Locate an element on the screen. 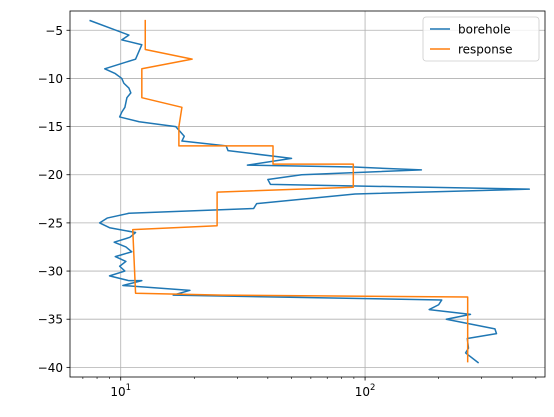  x-axis: 10¹ 10² is located at coordinates (309, 388).